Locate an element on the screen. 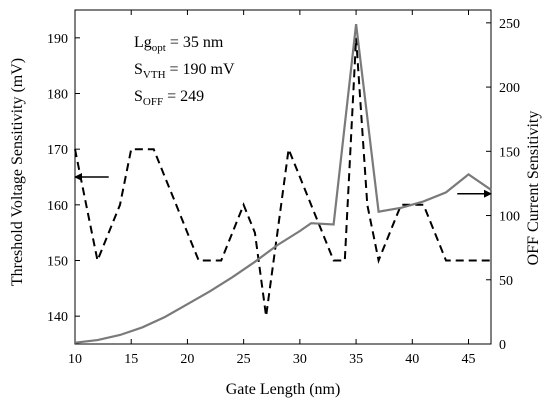 This screenshot has width=550, height=404. x-axis-title: Gate Length (nm) is located at coordinates (283, 389).